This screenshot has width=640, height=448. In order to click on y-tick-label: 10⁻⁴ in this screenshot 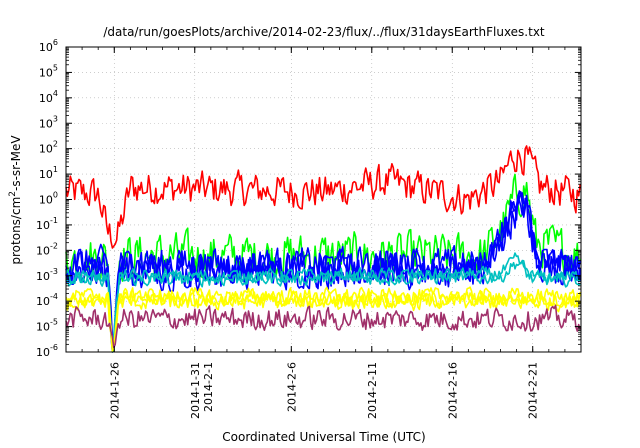, I will do `click(47, 300)`.